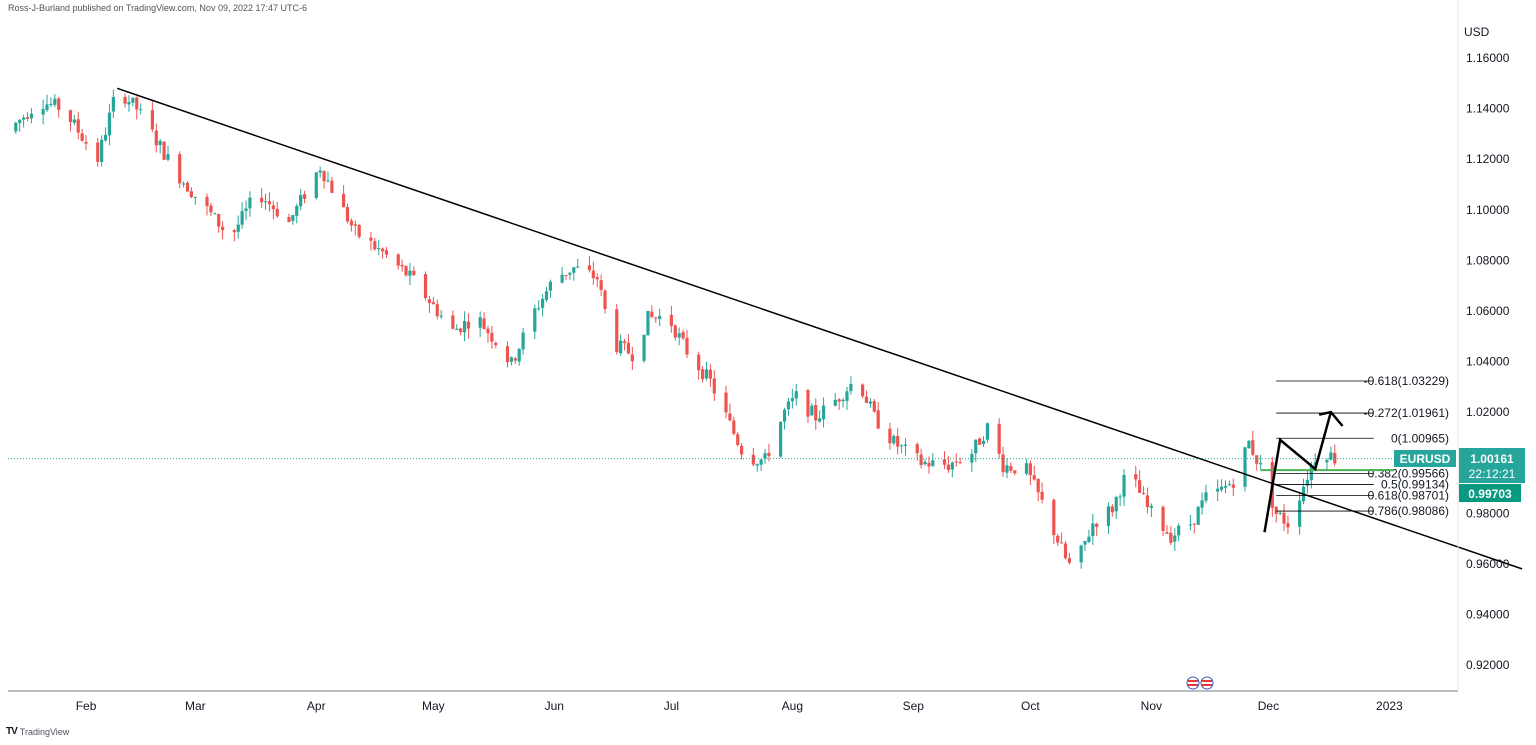  Describe the element at coordinates (1488, 109) in the screenshot. I see `price-tick-label: 1.14000` at that location.